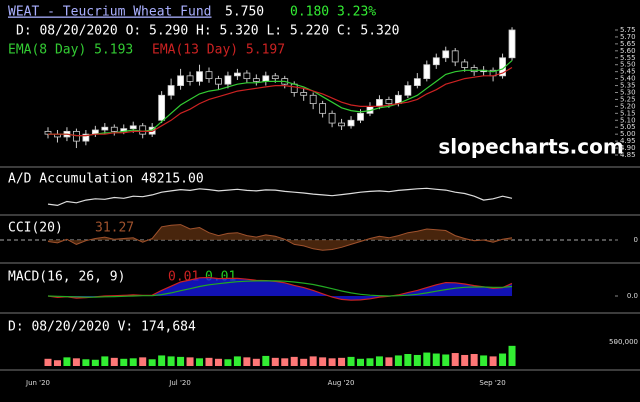  Describe the element at coordinates (66, 277) in the screenshot. I see `panel-title: MACD(16, 26, 9)` at that location.